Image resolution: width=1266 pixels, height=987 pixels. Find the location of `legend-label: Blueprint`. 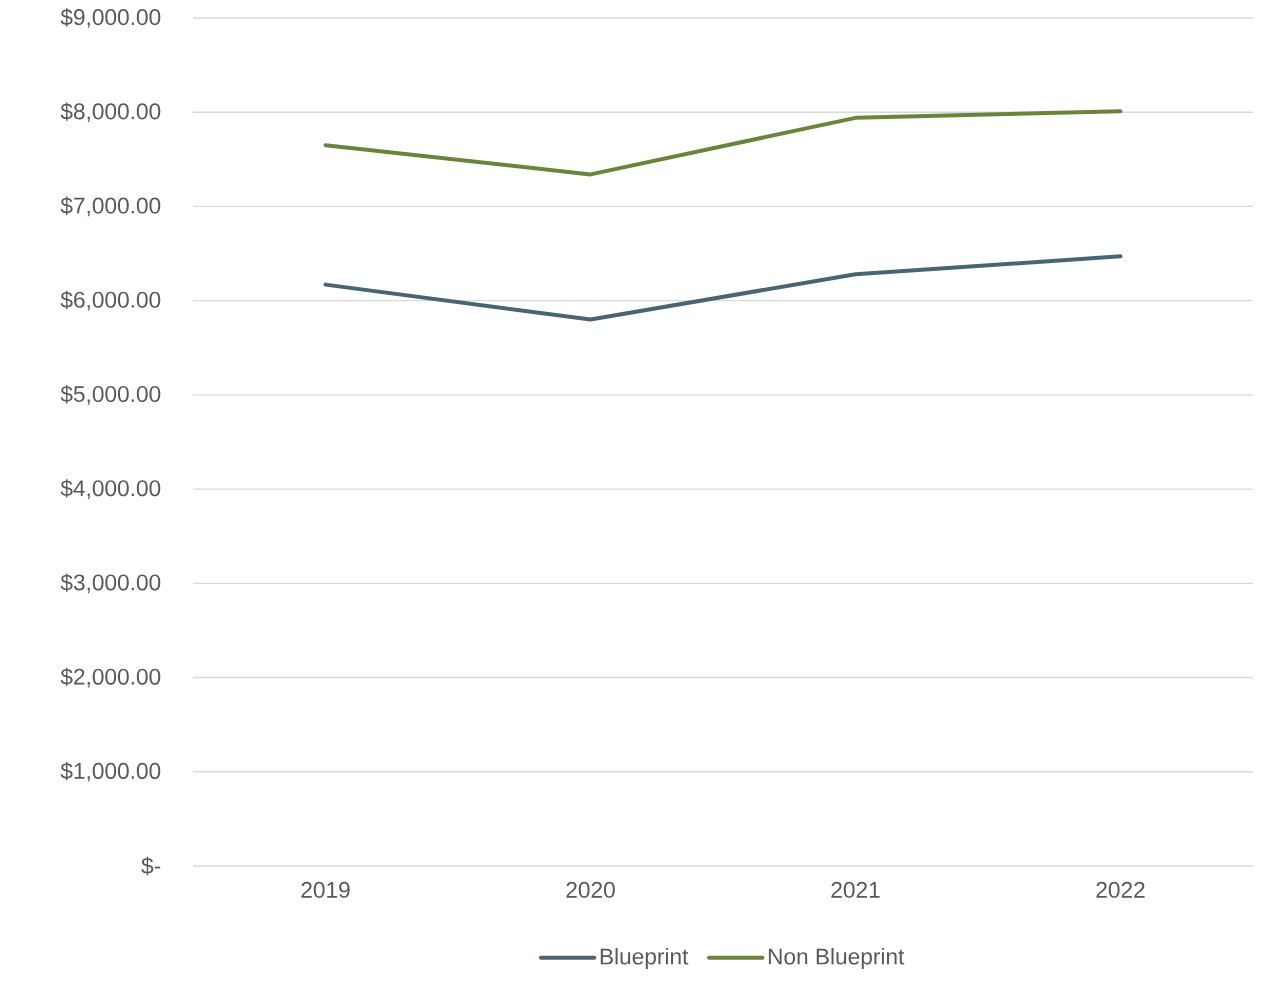

legend-label: Blueprint is located at coordinates (644, 958).